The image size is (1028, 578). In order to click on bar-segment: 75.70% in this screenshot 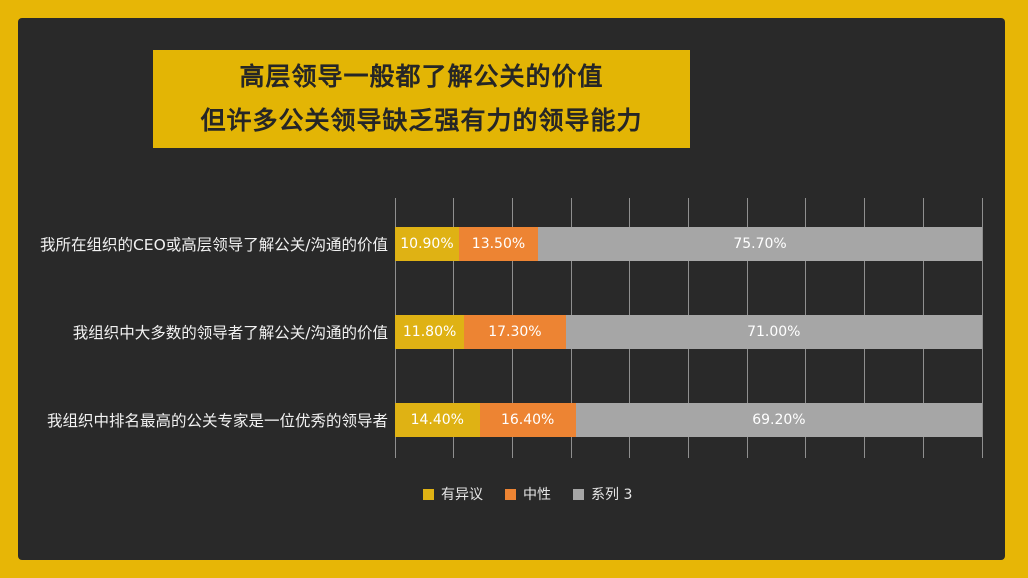, I will do `click(760, 244)`.